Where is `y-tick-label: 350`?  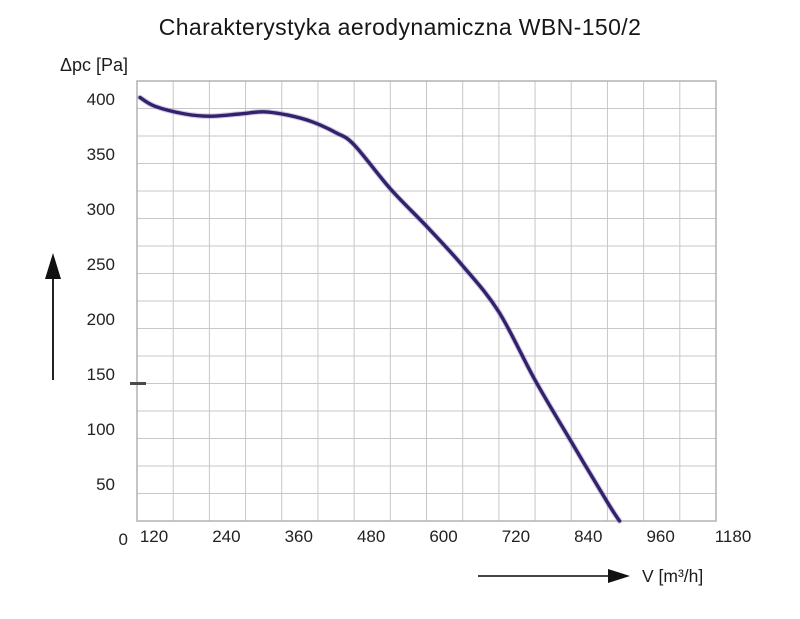 y-tick-label: 350 is located at coordinates (100, 154).